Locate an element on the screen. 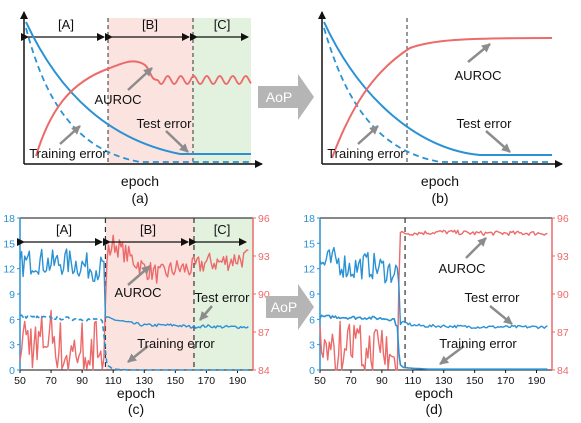  panel-caption-c: (c) is located at coordinates (136, 409).